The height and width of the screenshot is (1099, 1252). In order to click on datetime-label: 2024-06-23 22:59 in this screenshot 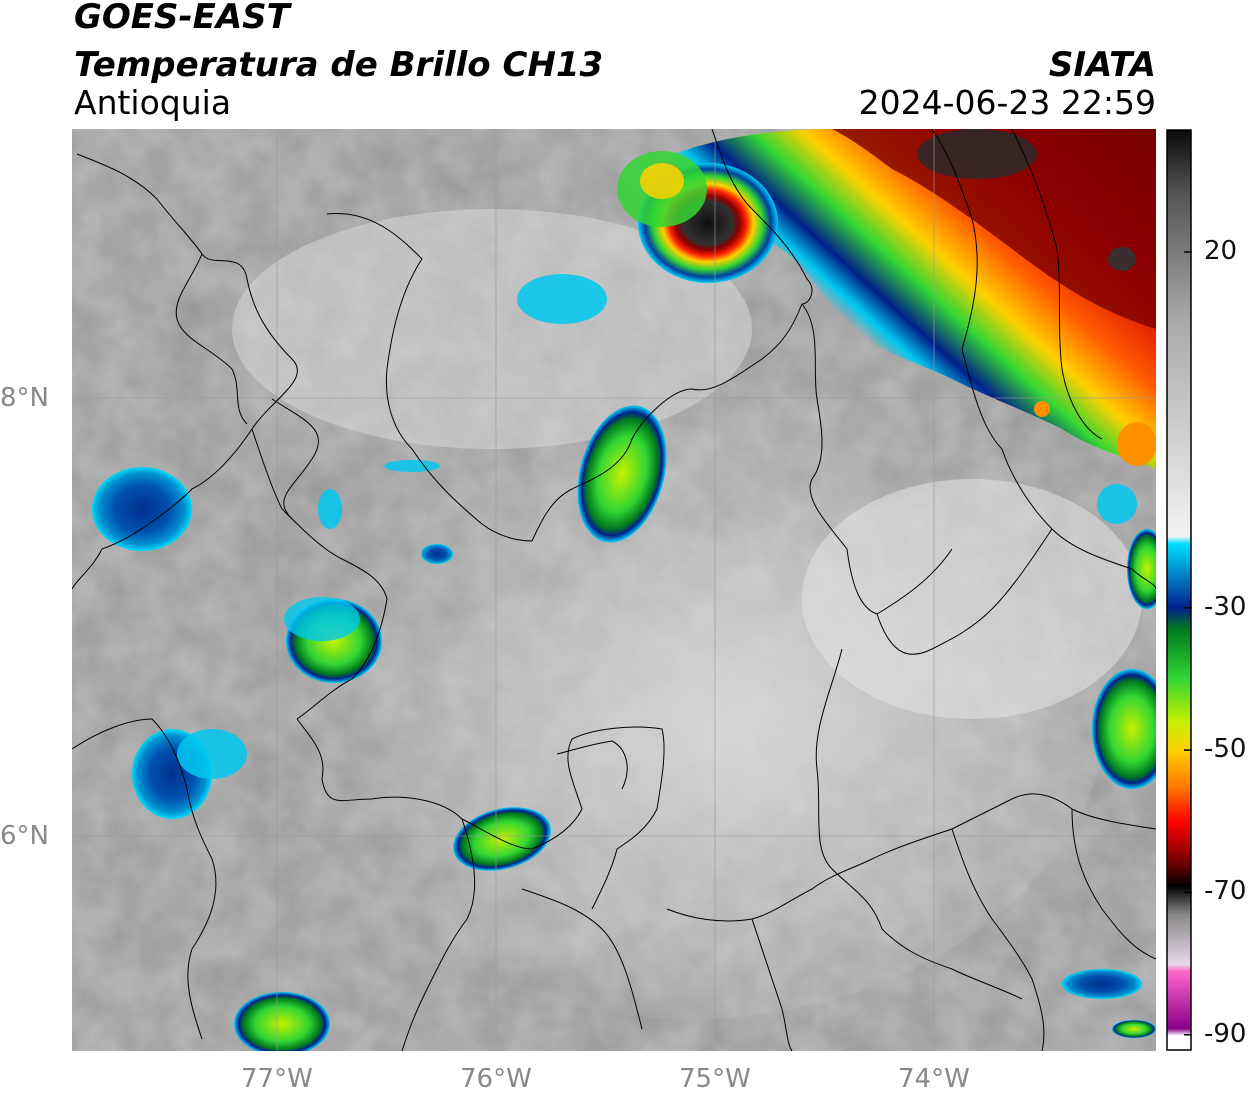, I will do `click(1007, 102)`.